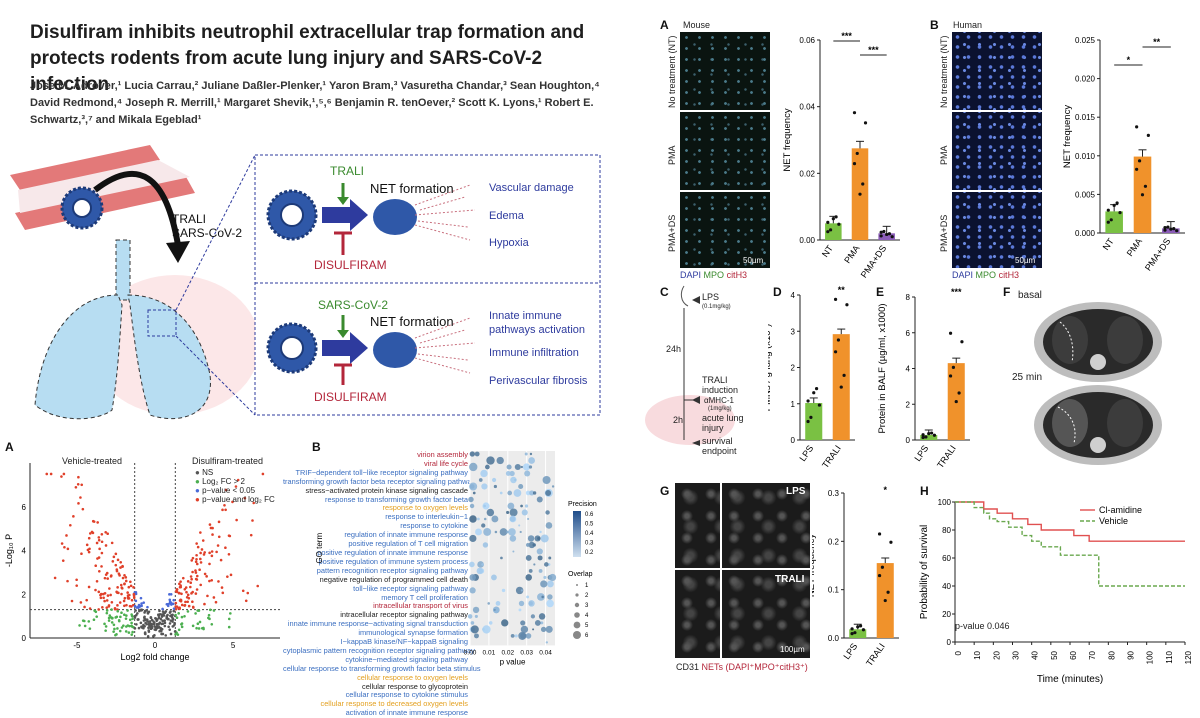  I want to click on trigger-arrow, so click(137, 208).